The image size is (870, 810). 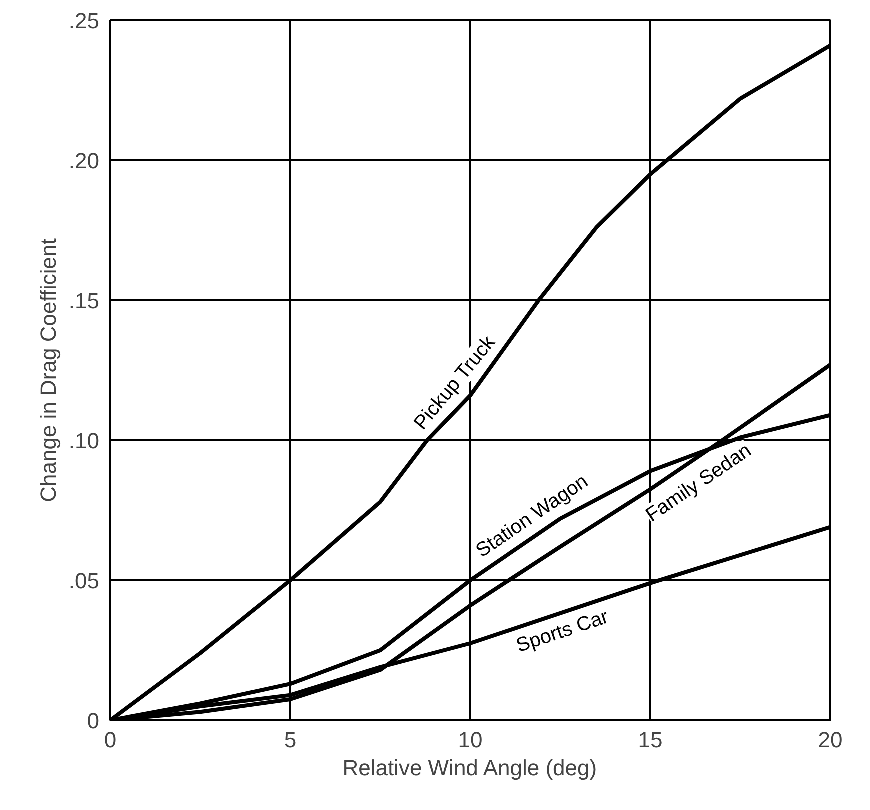 I want to click on x-tick-label: 0, so click(x=110, y=740).